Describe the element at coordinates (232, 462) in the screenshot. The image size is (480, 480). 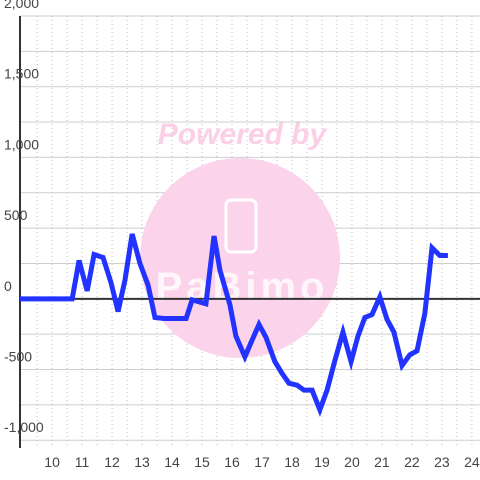
I see `x-tick-label: 16` at that location.